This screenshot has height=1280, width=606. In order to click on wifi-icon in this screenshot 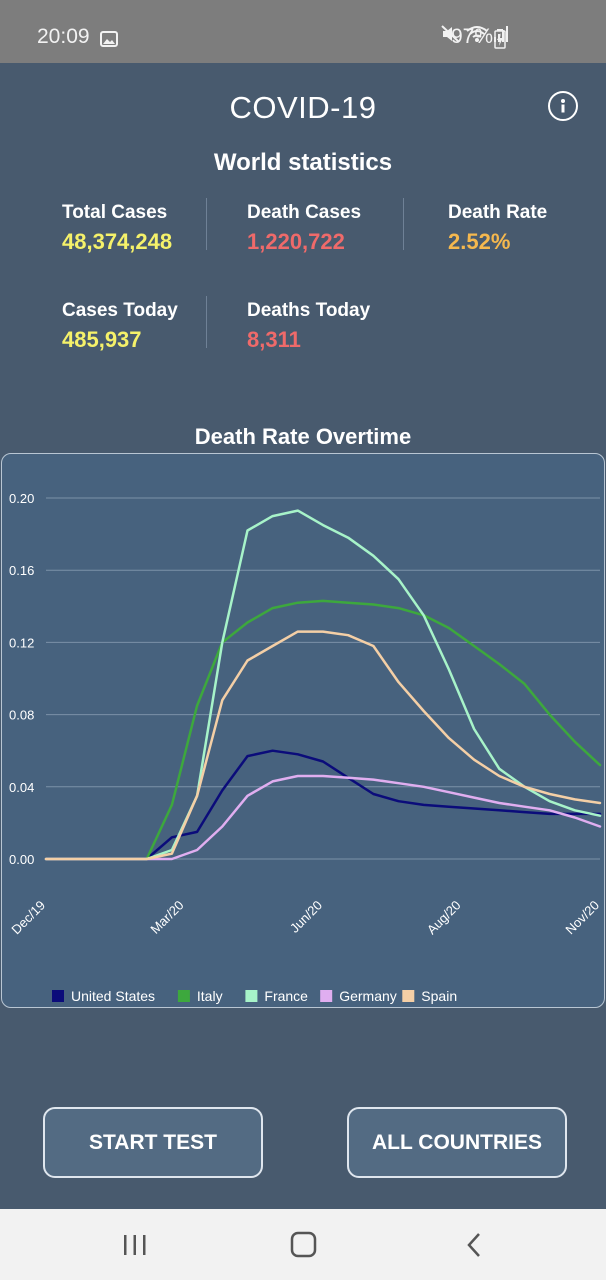, I will do `click(477, 37)`.